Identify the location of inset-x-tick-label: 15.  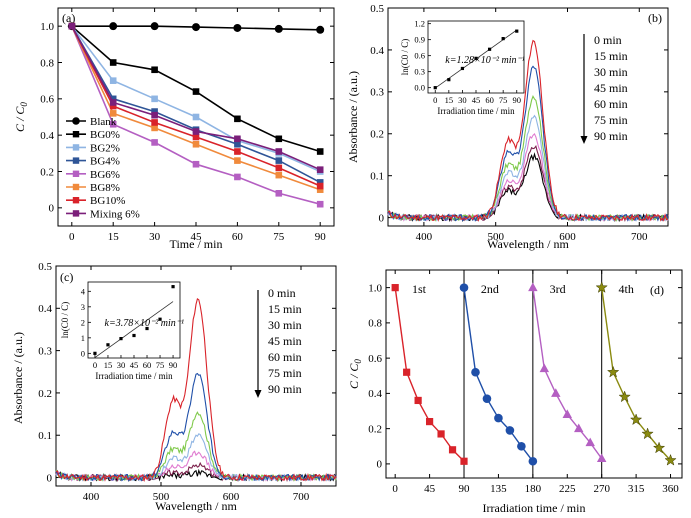
(449, 100).